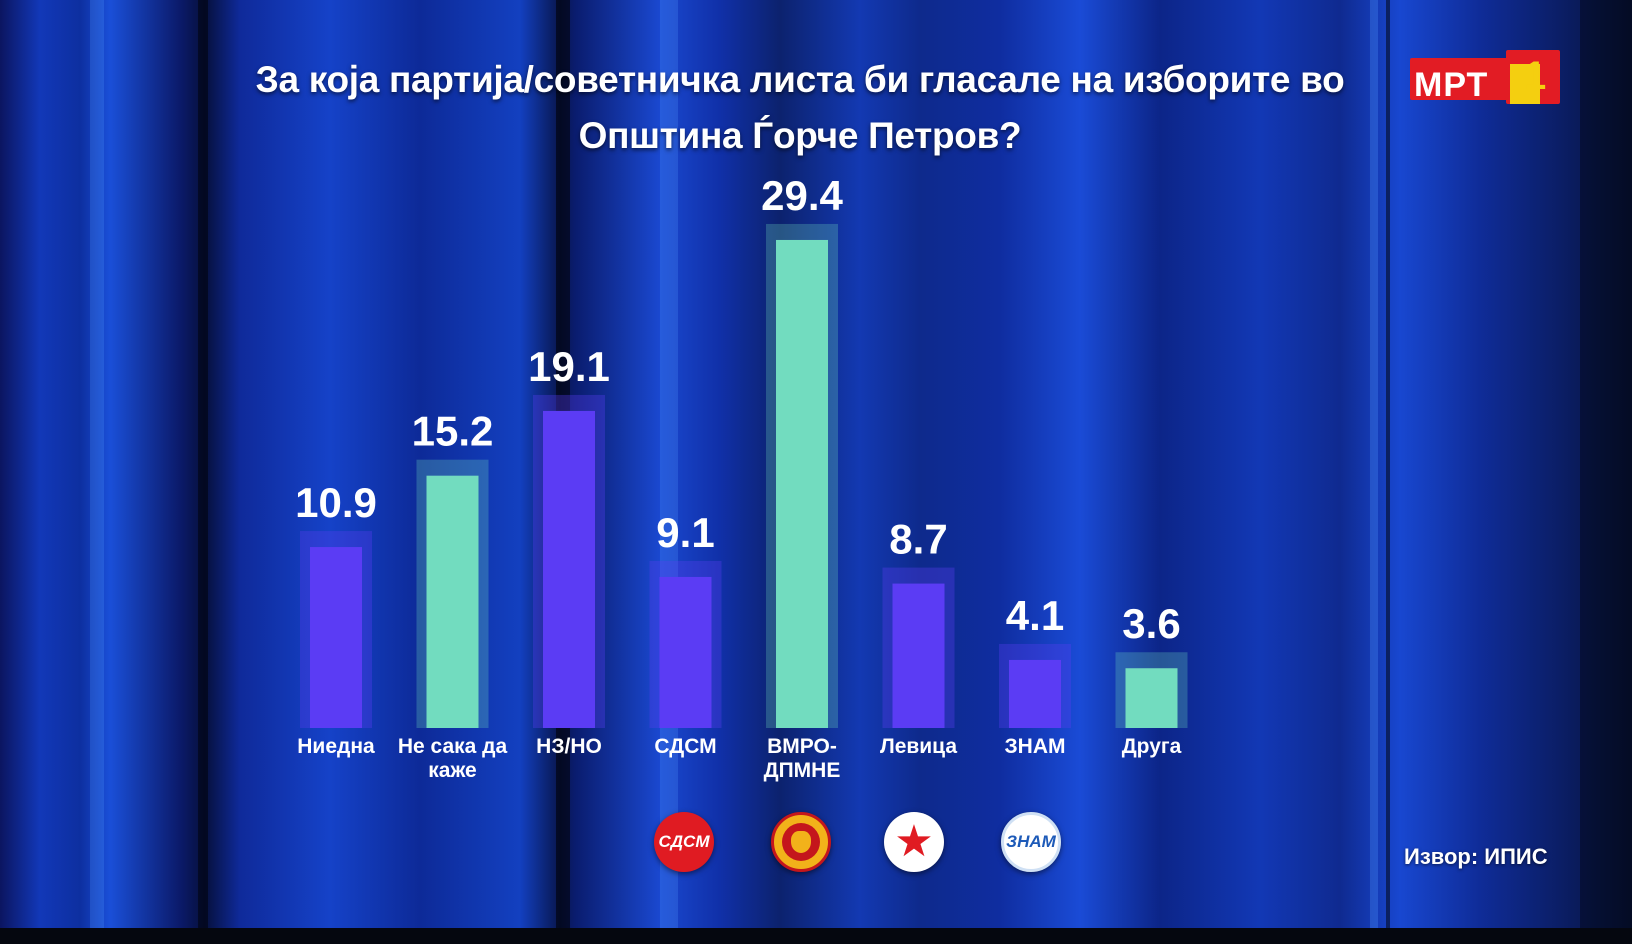 Image resolution: width=1632 pixels, height=944 pixels. Describe the element at coordinates (1151, 623) in the screenshot. I see `data-label: 3.6` at that location.